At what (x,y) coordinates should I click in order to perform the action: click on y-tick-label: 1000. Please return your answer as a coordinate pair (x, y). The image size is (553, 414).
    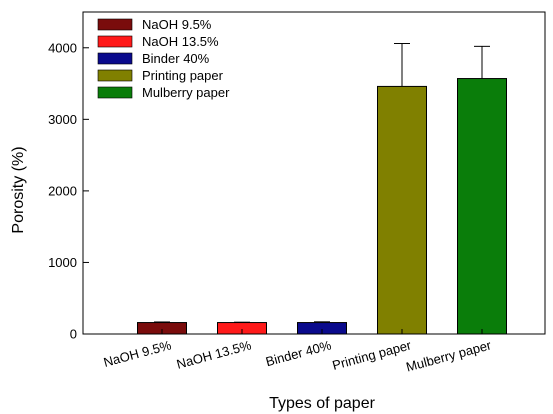
    Looking at the image, I should click on (62, 262).